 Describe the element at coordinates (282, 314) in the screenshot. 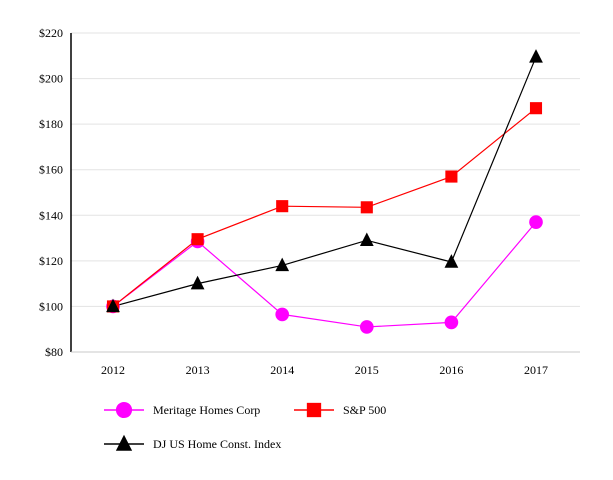

I see `point-meritage-homes-corp-2014` at that location.